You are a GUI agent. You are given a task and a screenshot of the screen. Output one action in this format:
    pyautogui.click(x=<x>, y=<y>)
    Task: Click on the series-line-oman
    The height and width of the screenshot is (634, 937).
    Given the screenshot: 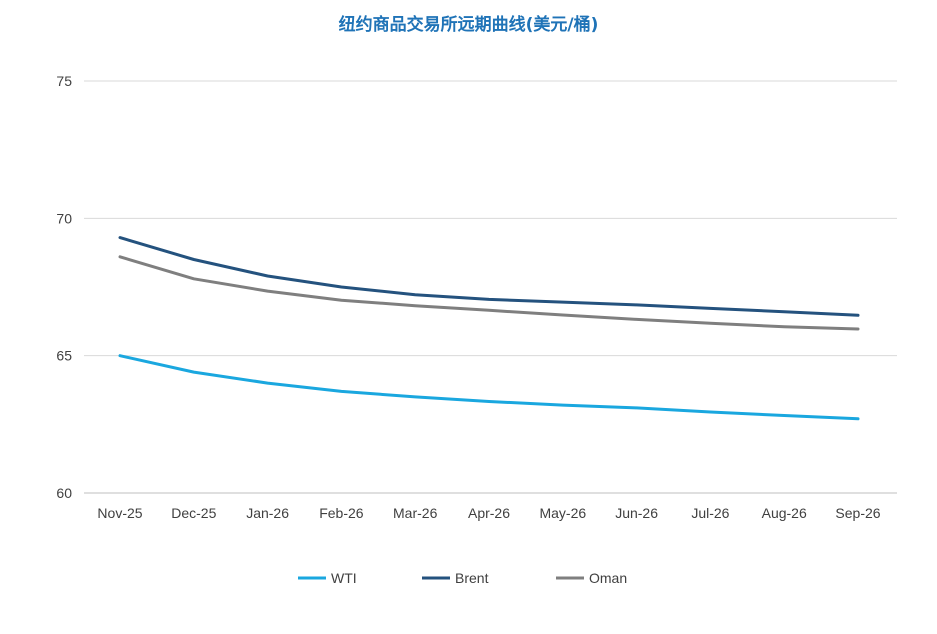 What is the action you would take?
    pyautogui.click(x=489, y=293)
    